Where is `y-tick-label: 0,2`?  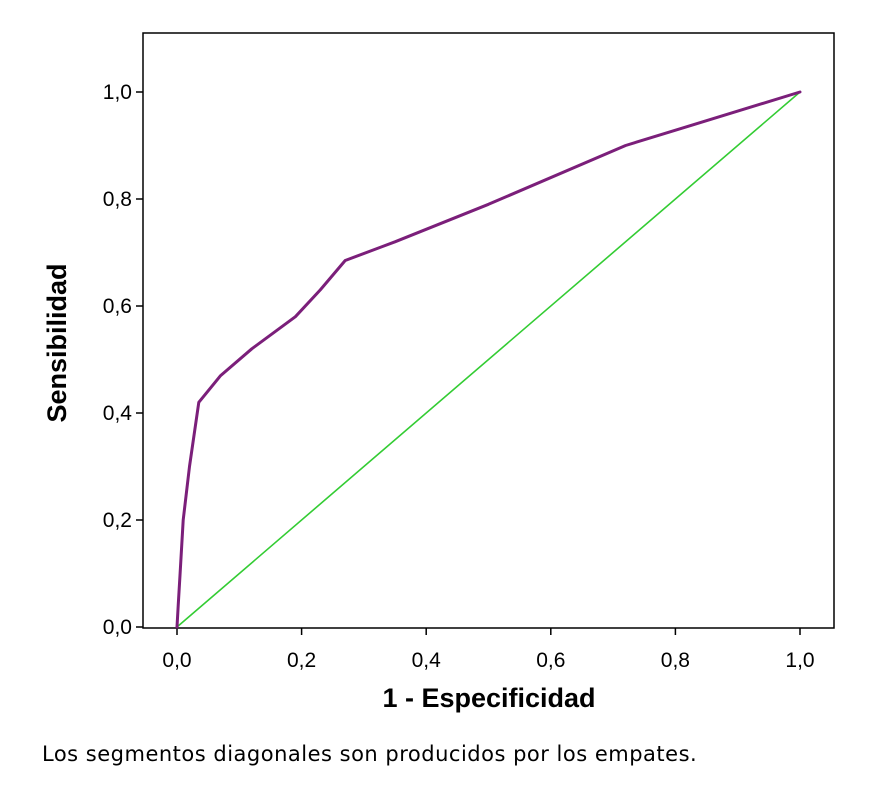 y-tick-label: 0,2 is located at coordinates (117, 520).